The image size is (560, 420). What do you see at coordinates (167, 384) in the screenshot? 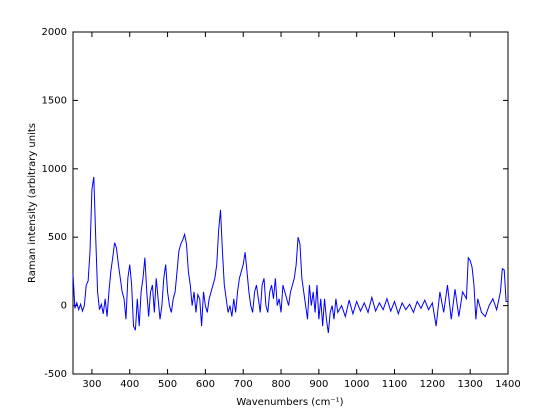
I see `x-tick-label: 500` at bounding box center [167, 384].